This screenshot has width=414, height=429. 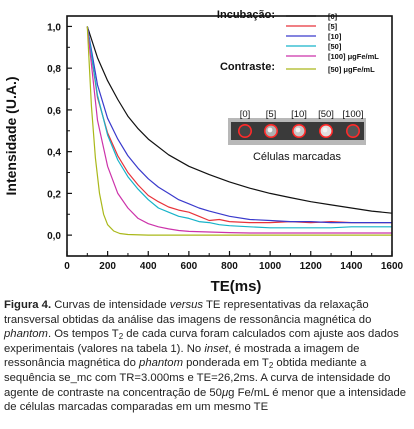 What do you see at coordinates (54, 153) in the screenshot?
I see `y-tick-label: 0,4` at bounding box center [54, 153].